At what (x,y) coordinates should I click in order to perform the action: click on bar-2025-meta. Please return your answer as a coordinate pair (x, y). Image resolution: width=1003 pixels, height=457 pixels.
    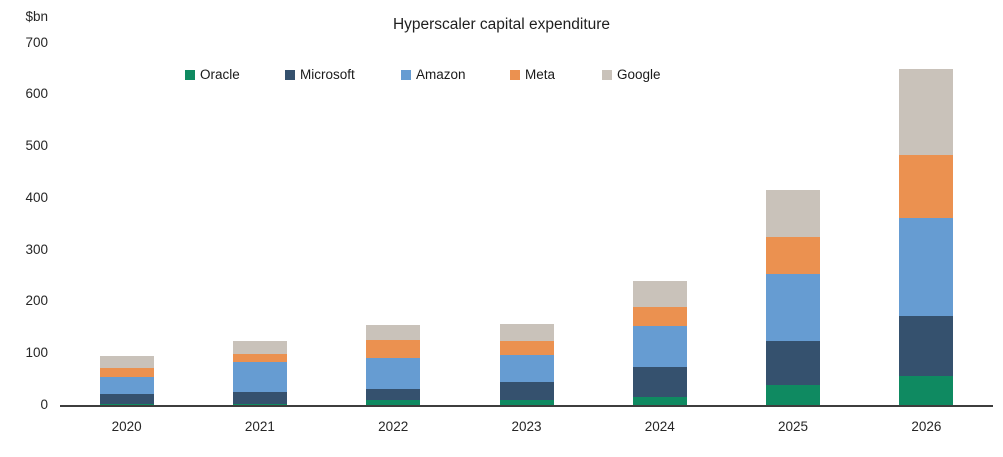
    Looking at the image, I should click on (793, 255).